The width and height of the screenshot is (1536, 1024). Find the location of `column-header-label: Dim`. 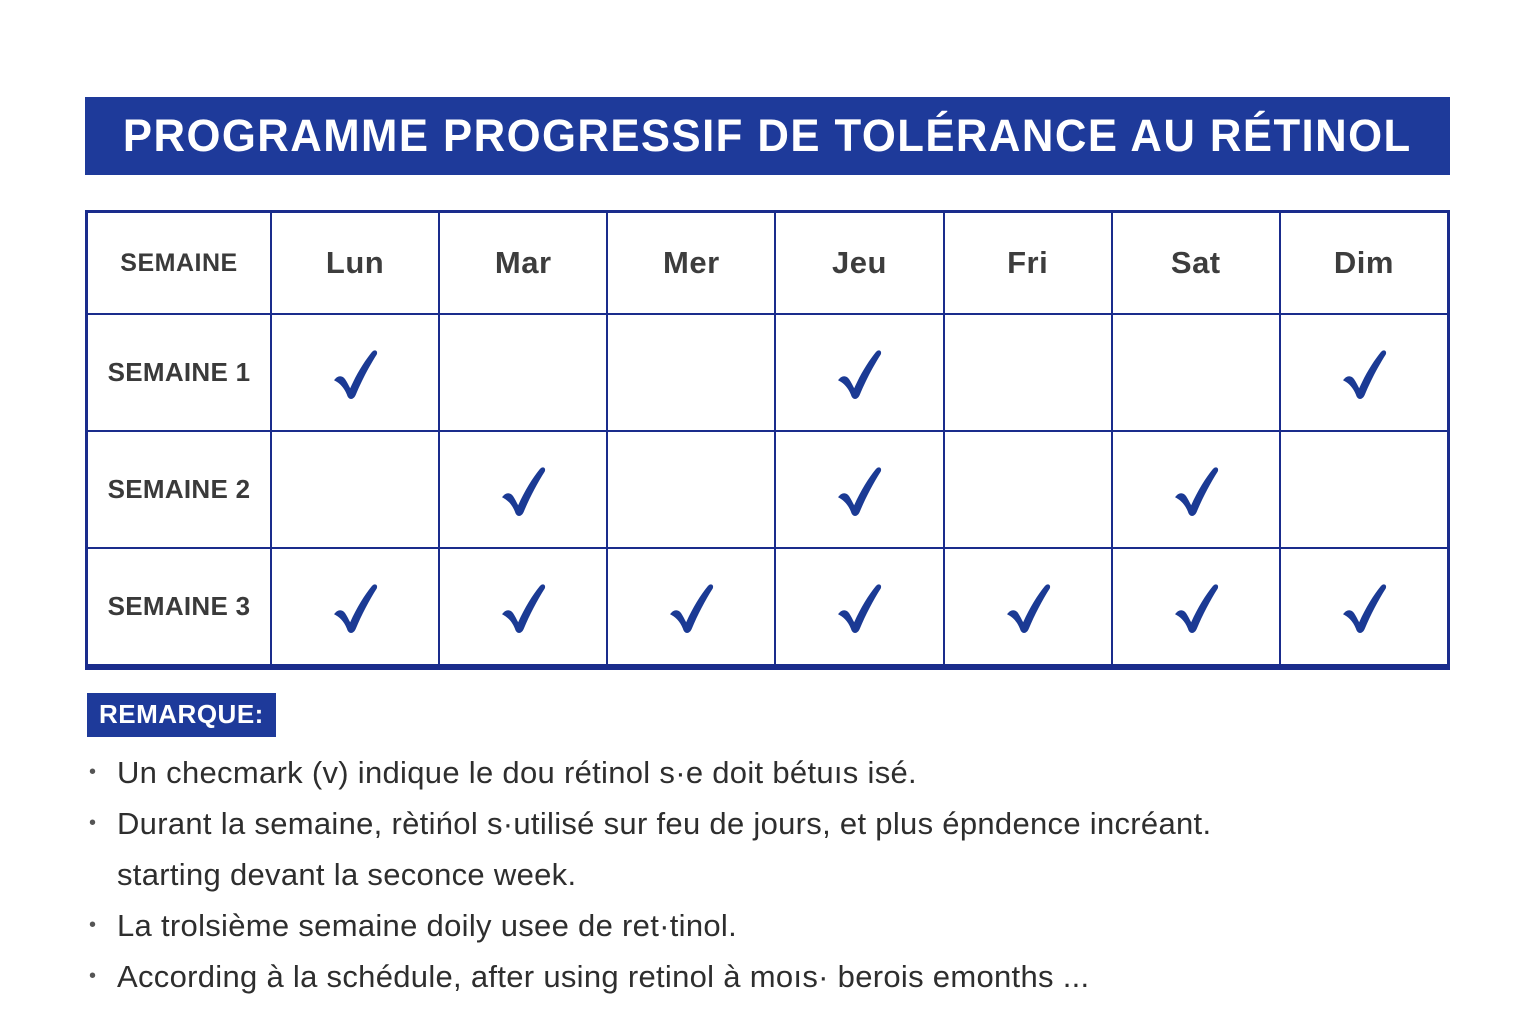

column-header-label: Dim is located at coordinates (1363, 262).